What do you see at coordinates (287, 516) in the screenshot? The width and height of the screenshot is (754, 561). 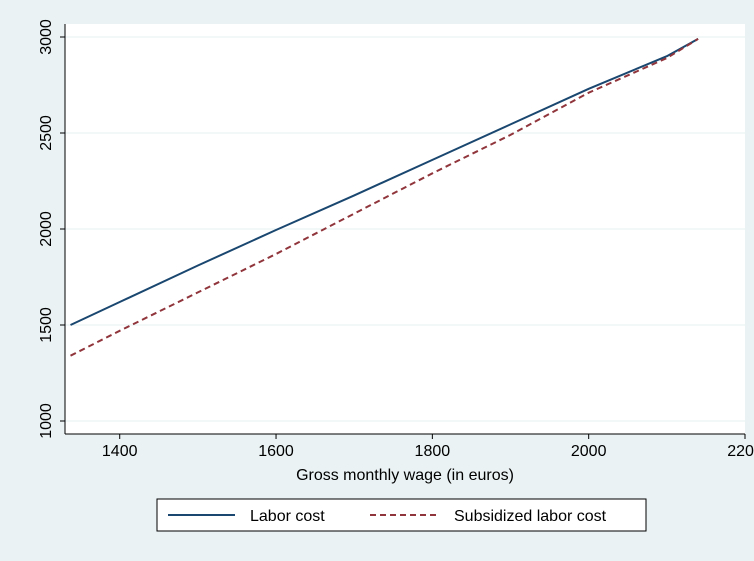 I see `legend-label-labor-cost: Labor cost` at bounding box center [287, 516].